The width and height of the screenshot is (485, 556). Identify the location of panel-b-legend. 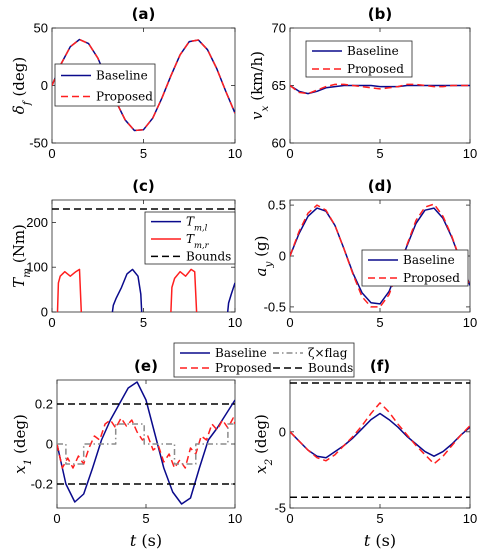
(359, 59).